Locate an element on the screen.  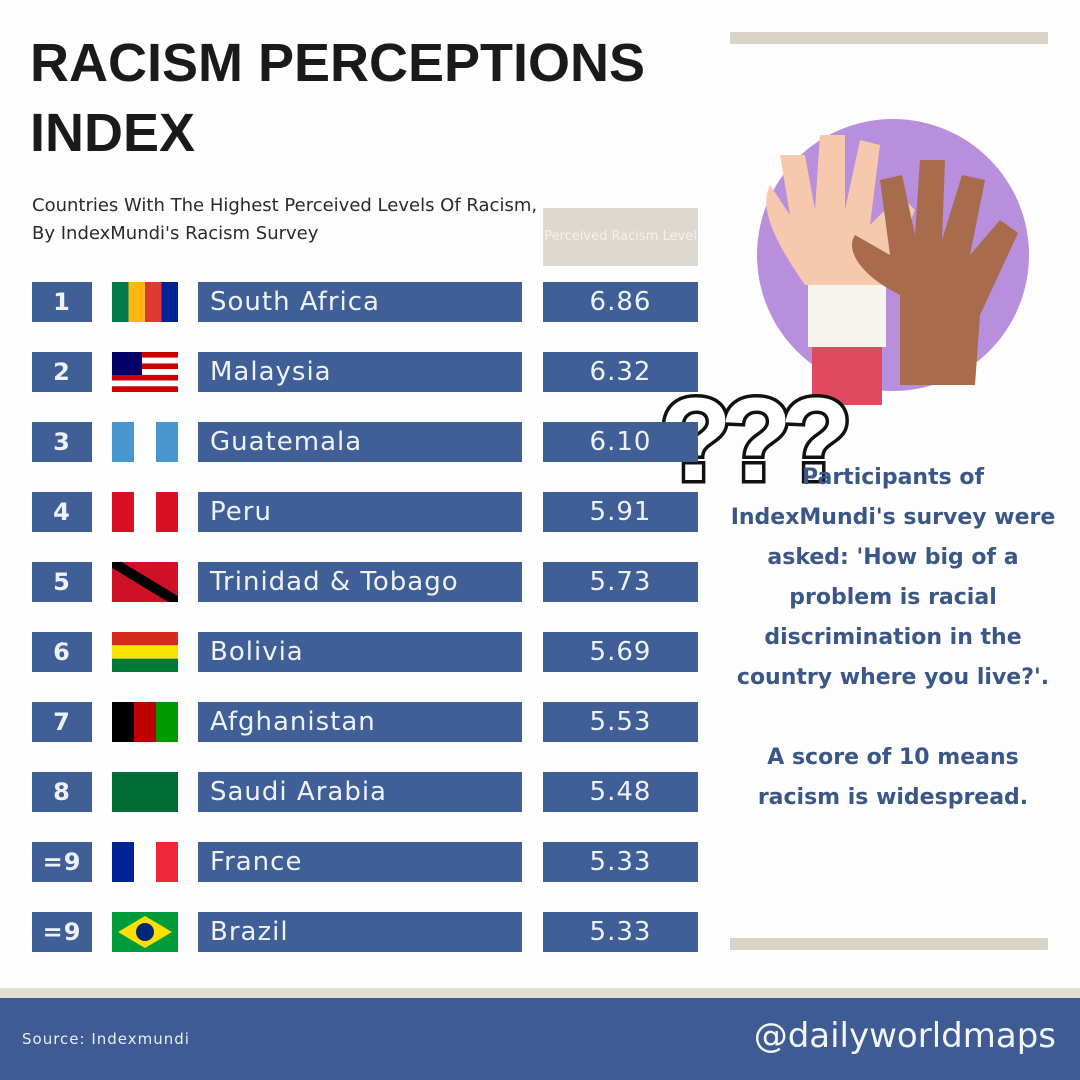
country: France is located at coordinates (360, 862).